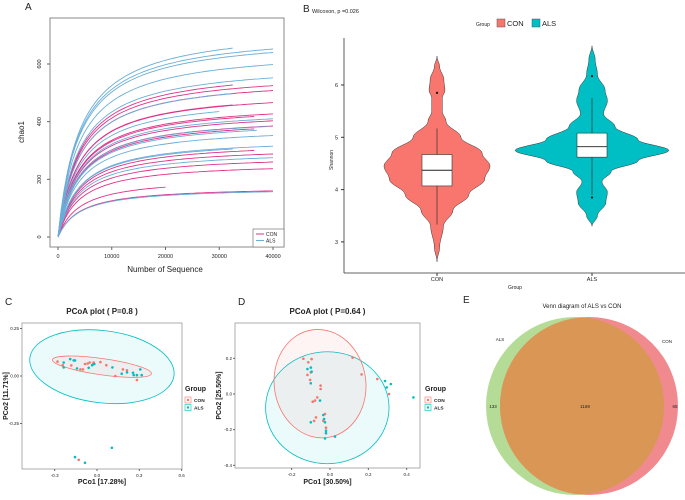 The image size is (685, 500). Describe the element at coordinates (292, 474) in the screenshot. I see `x-tick-label: -0.2` at that location.